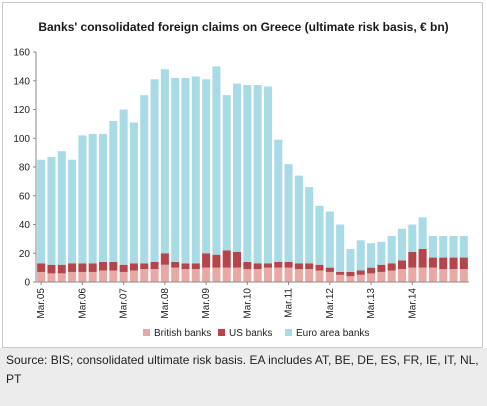  I want to click on x-tick-label: Mar.05, so click(41, 303).